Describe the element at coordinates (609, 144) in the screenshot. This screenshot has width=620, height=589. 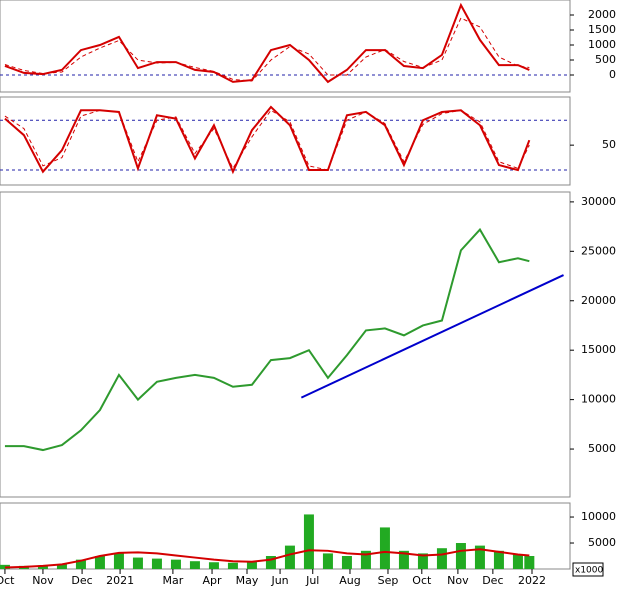
I see `y-tick-label: 50` at that location.